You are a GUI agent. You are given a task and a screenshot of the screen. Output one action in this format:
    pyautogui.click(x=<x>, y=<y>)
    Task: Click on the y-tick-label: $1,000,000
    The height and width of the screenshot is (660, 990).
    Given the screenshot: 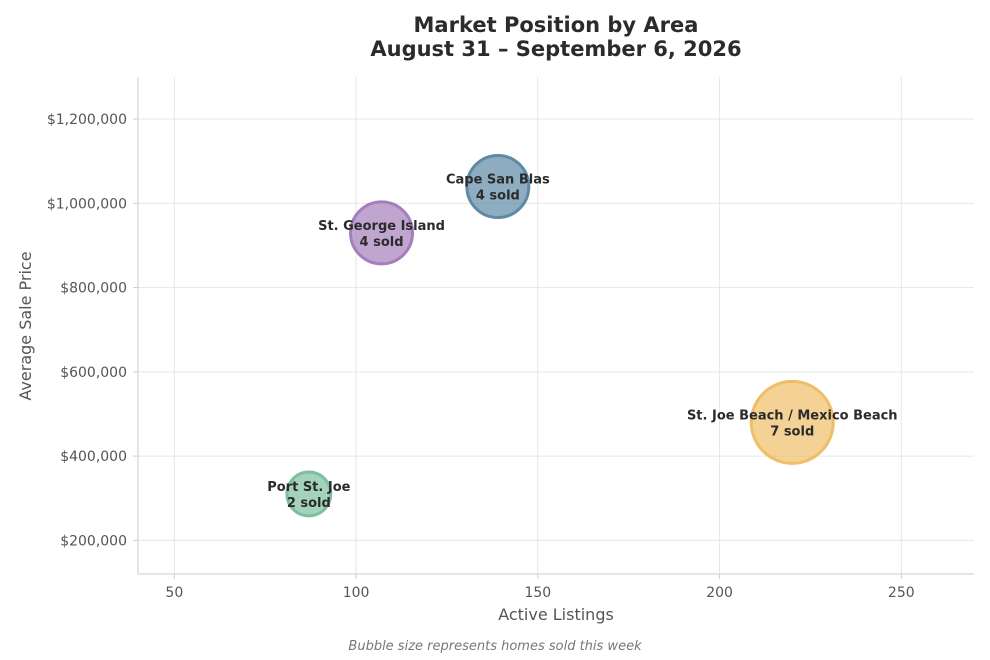 What is the action you would take?
    pyautogui.click(x=87, y=204)
    